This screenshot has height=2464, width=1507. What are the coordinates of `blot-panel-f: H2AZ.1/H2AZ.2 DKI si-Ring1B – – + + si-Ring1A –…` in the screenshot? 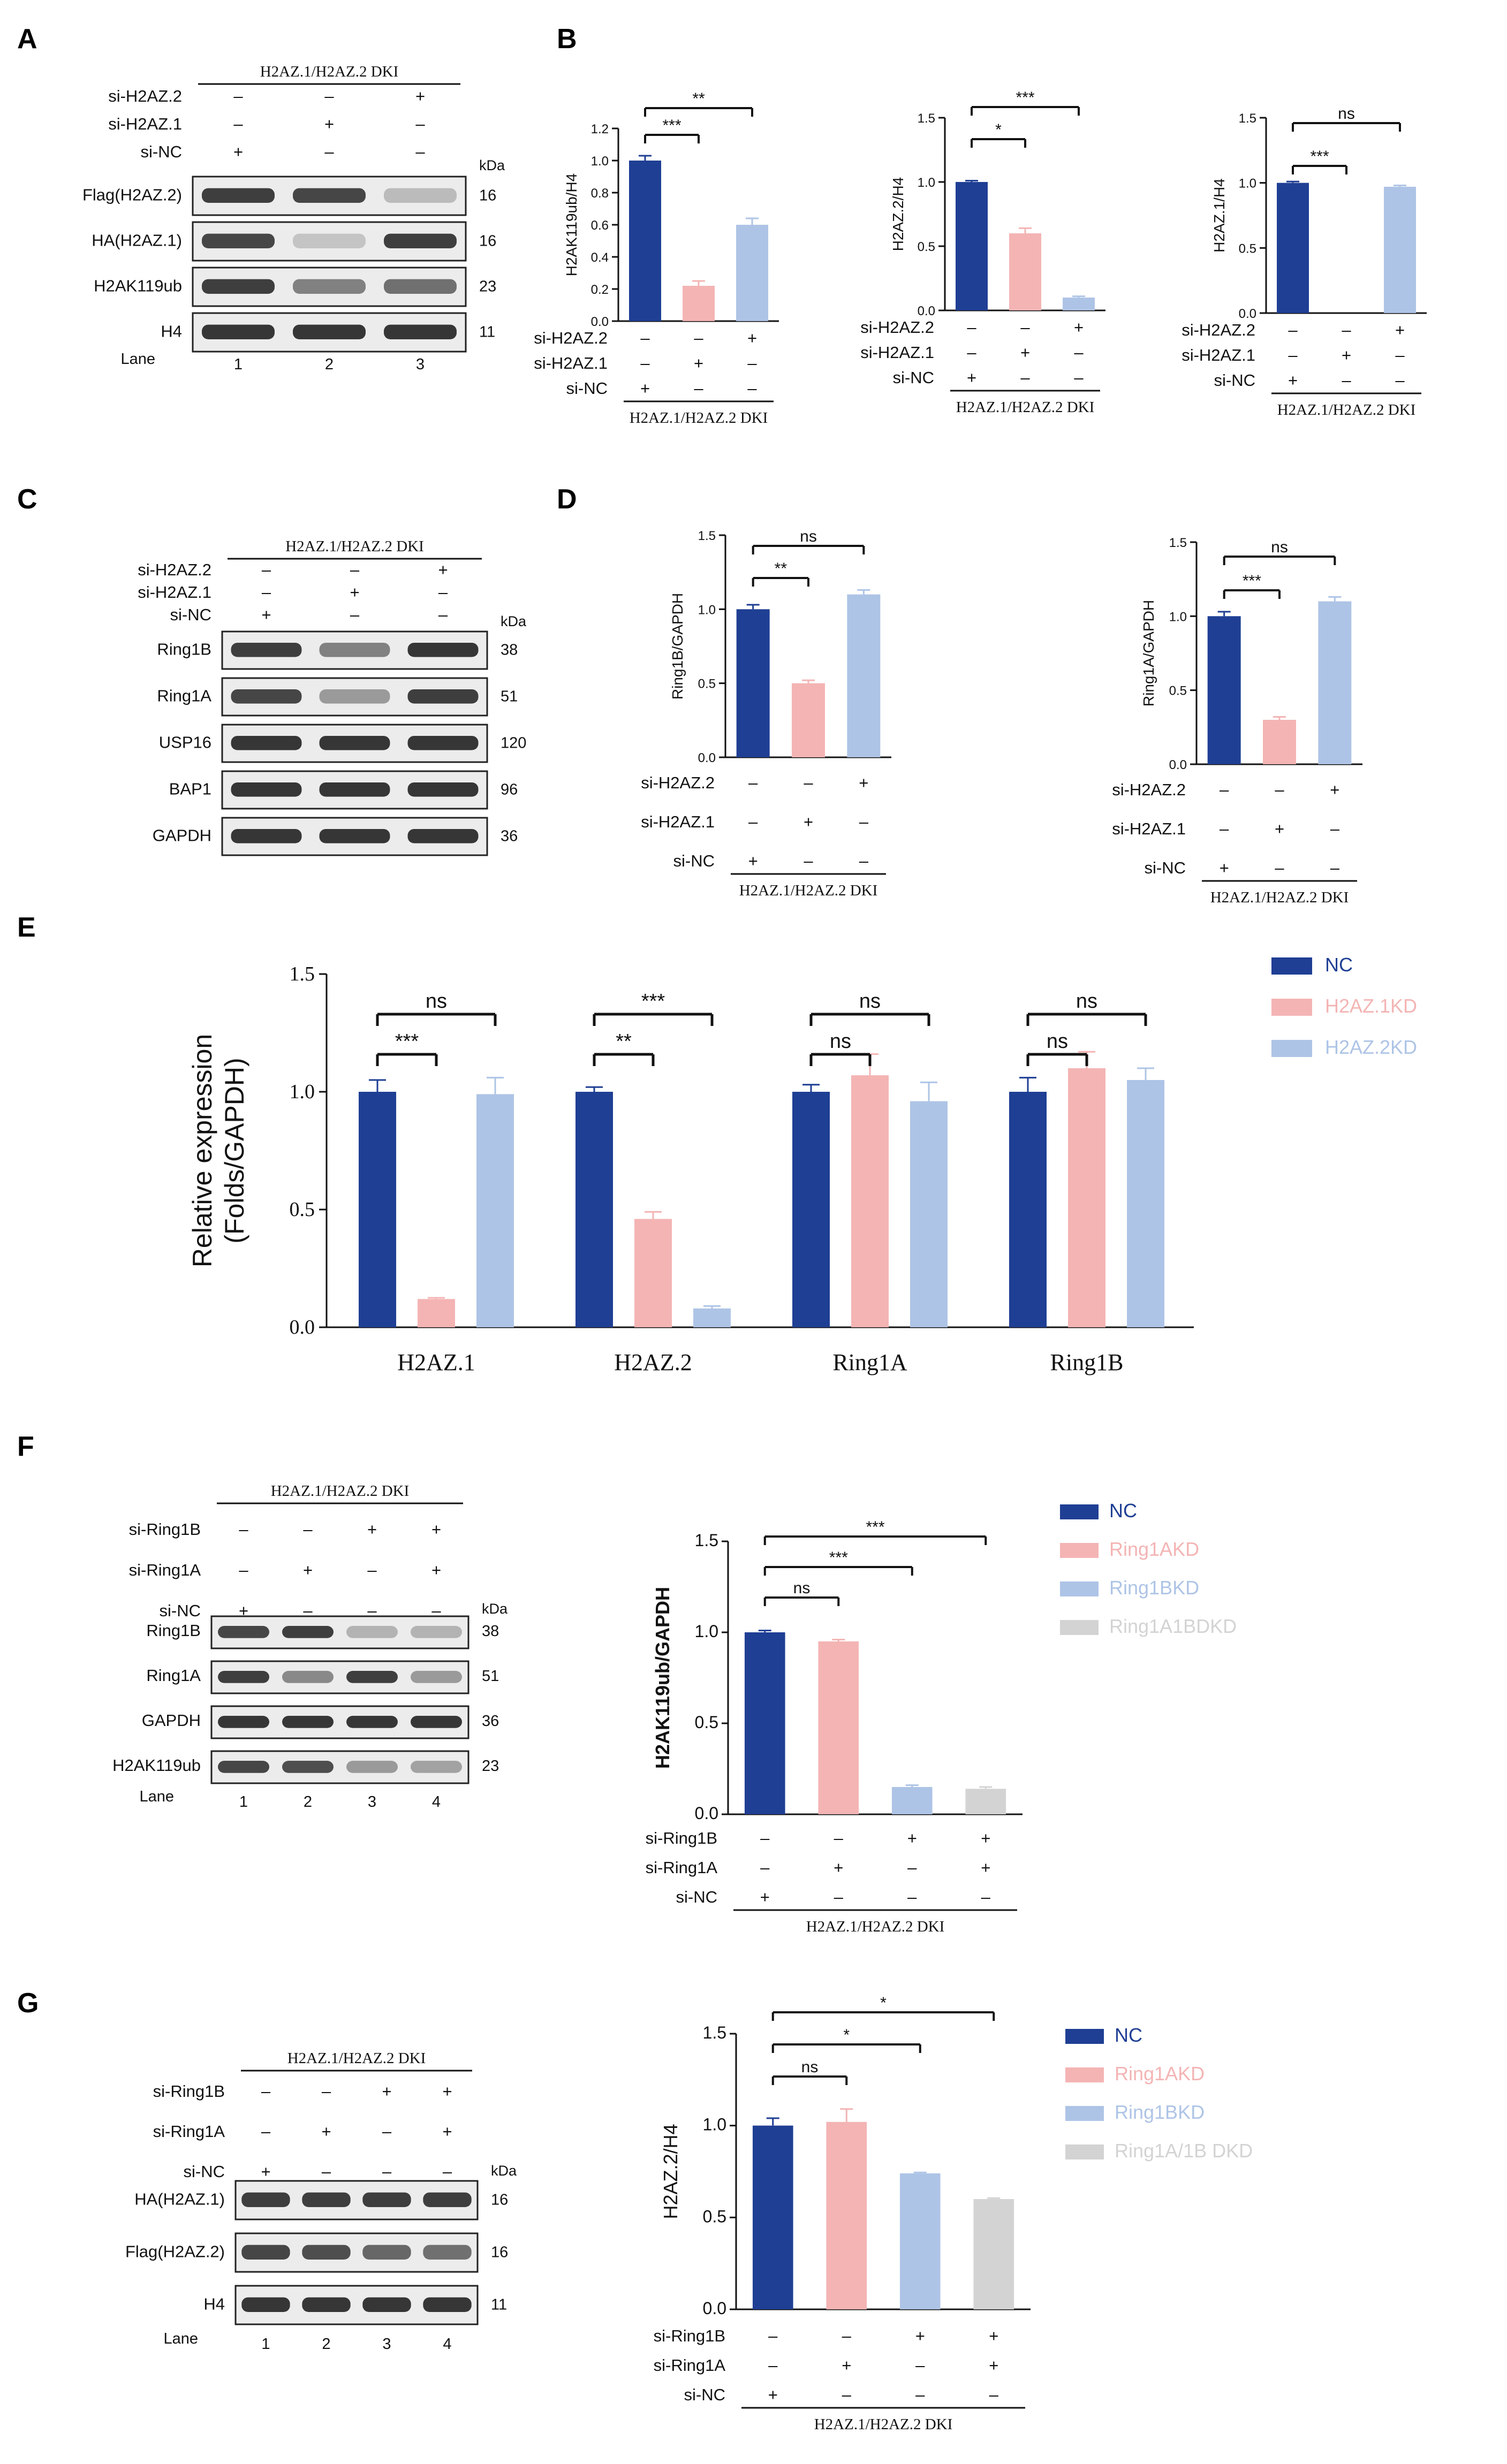 It's located at (310, 1646).